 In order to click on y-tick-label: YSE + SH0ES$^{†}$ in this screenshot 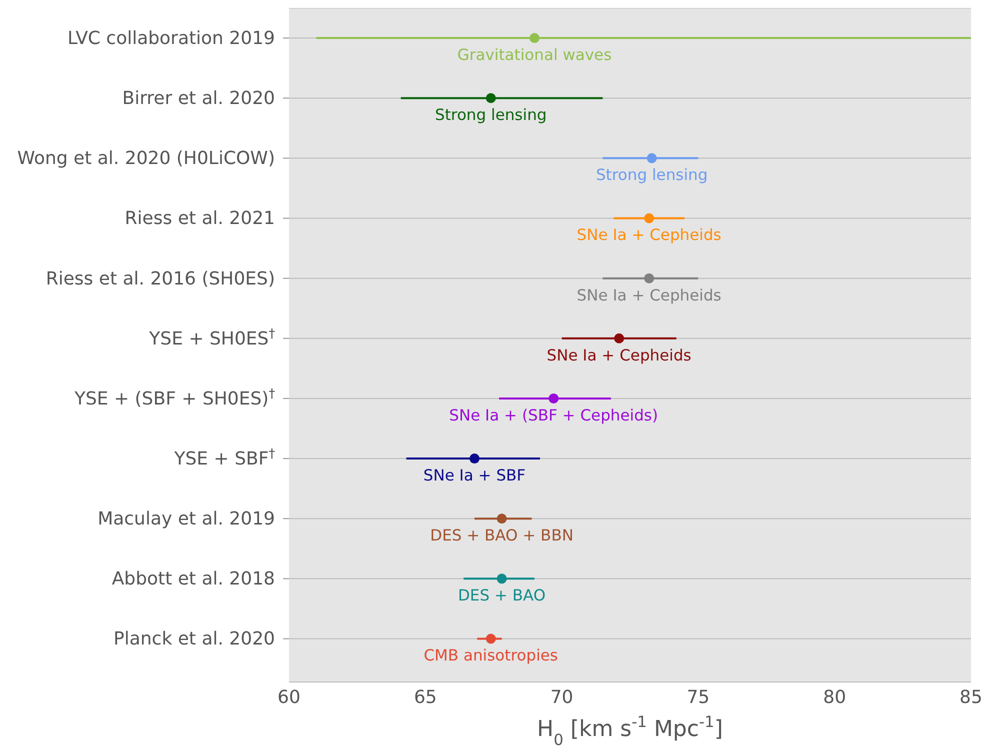, I will do `click(211, 337)`.